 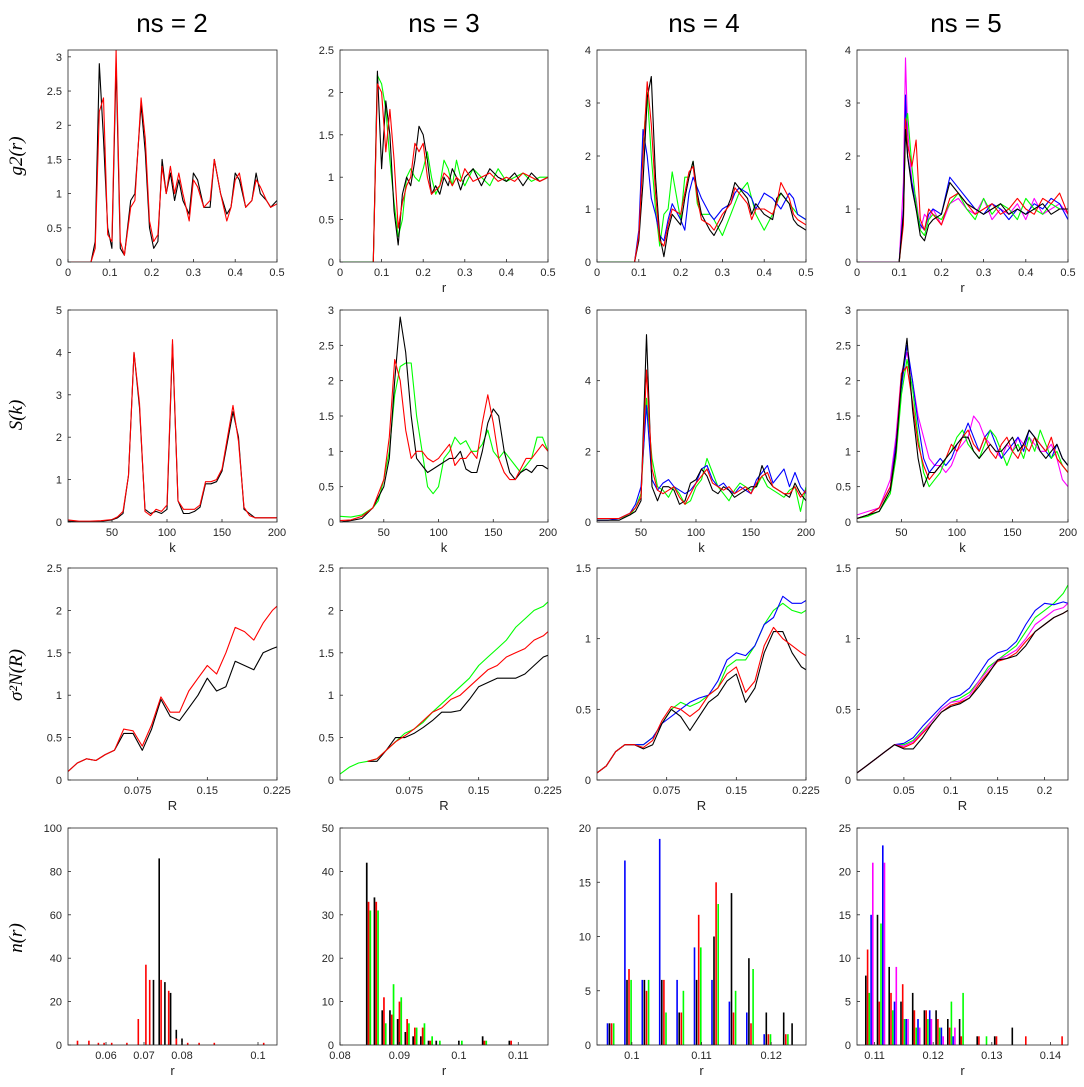 What do you see at coordinates (207, 791) in the screenshot?
I see `x-tick-label: 0.15` at bounding box center [207, 791].